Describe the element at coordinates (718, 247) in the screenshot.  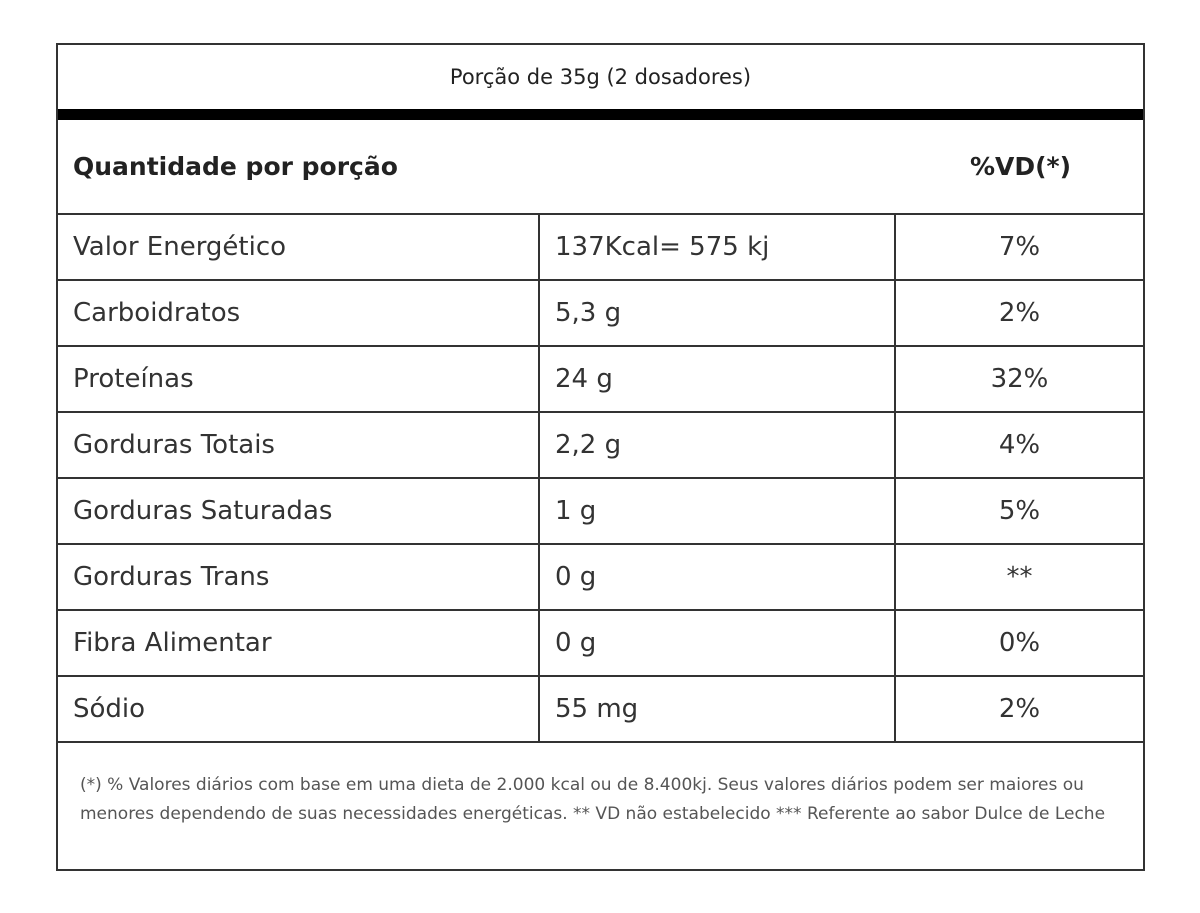
I see `nutrient-amount: 137Kcal= 575 kj` at that location.